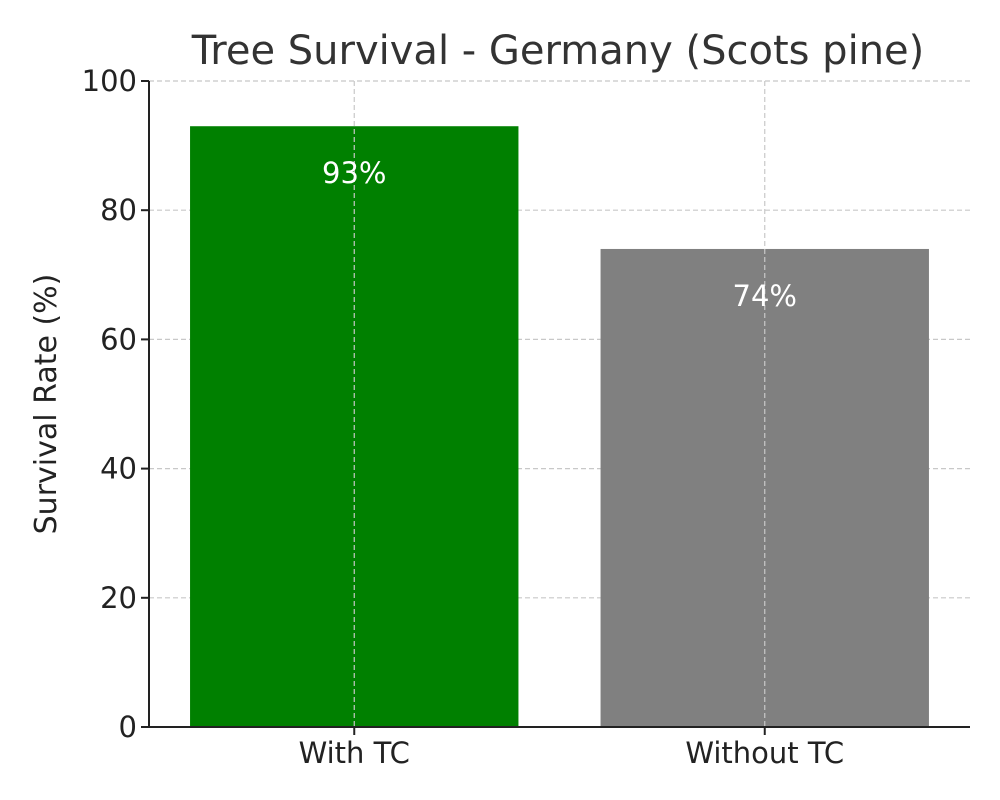 This screenshot has width=1000, height=800. Describe the element at coordinates (354, 173) in the screenshot. I see `data-label: 93%` at that location.